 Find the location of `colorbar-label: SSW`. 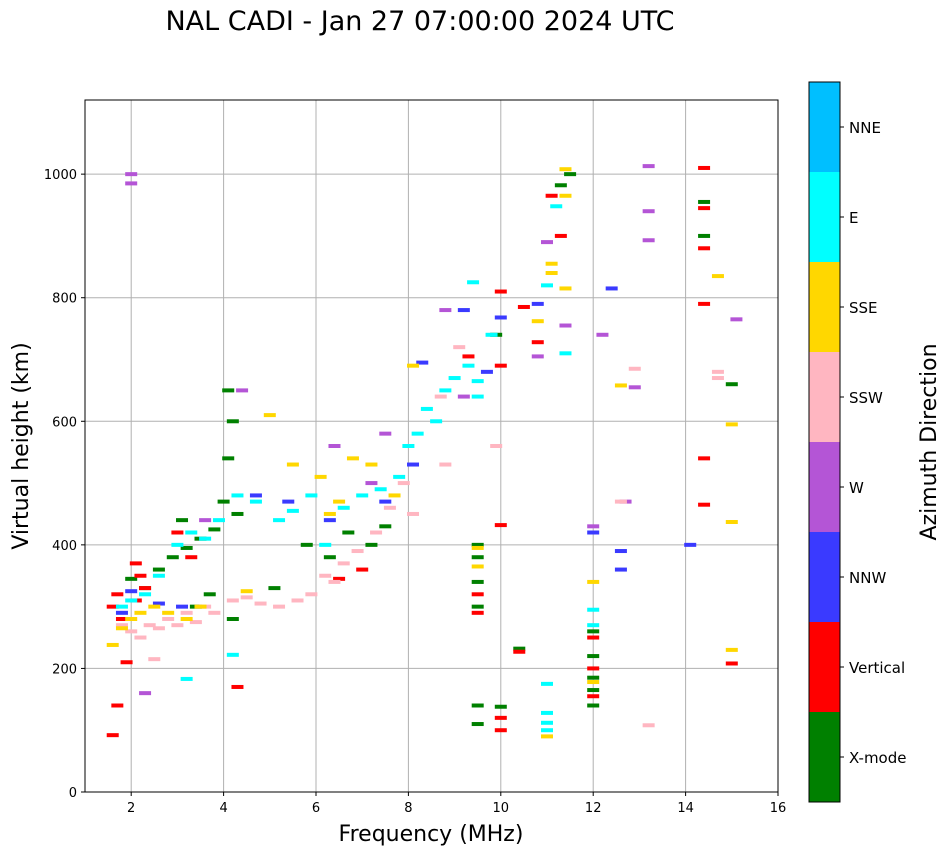

colorbar-label: SSW is located at coordinates (866, 398).